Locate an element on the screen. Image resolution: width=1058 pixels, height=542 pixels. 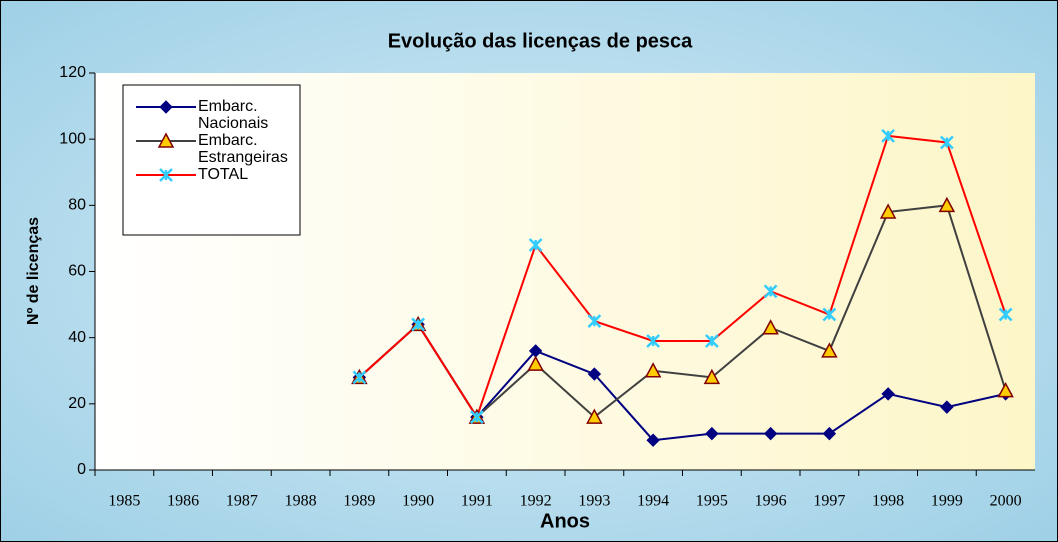
x-tick-label: 1997 is located at coordinates (829, 501).